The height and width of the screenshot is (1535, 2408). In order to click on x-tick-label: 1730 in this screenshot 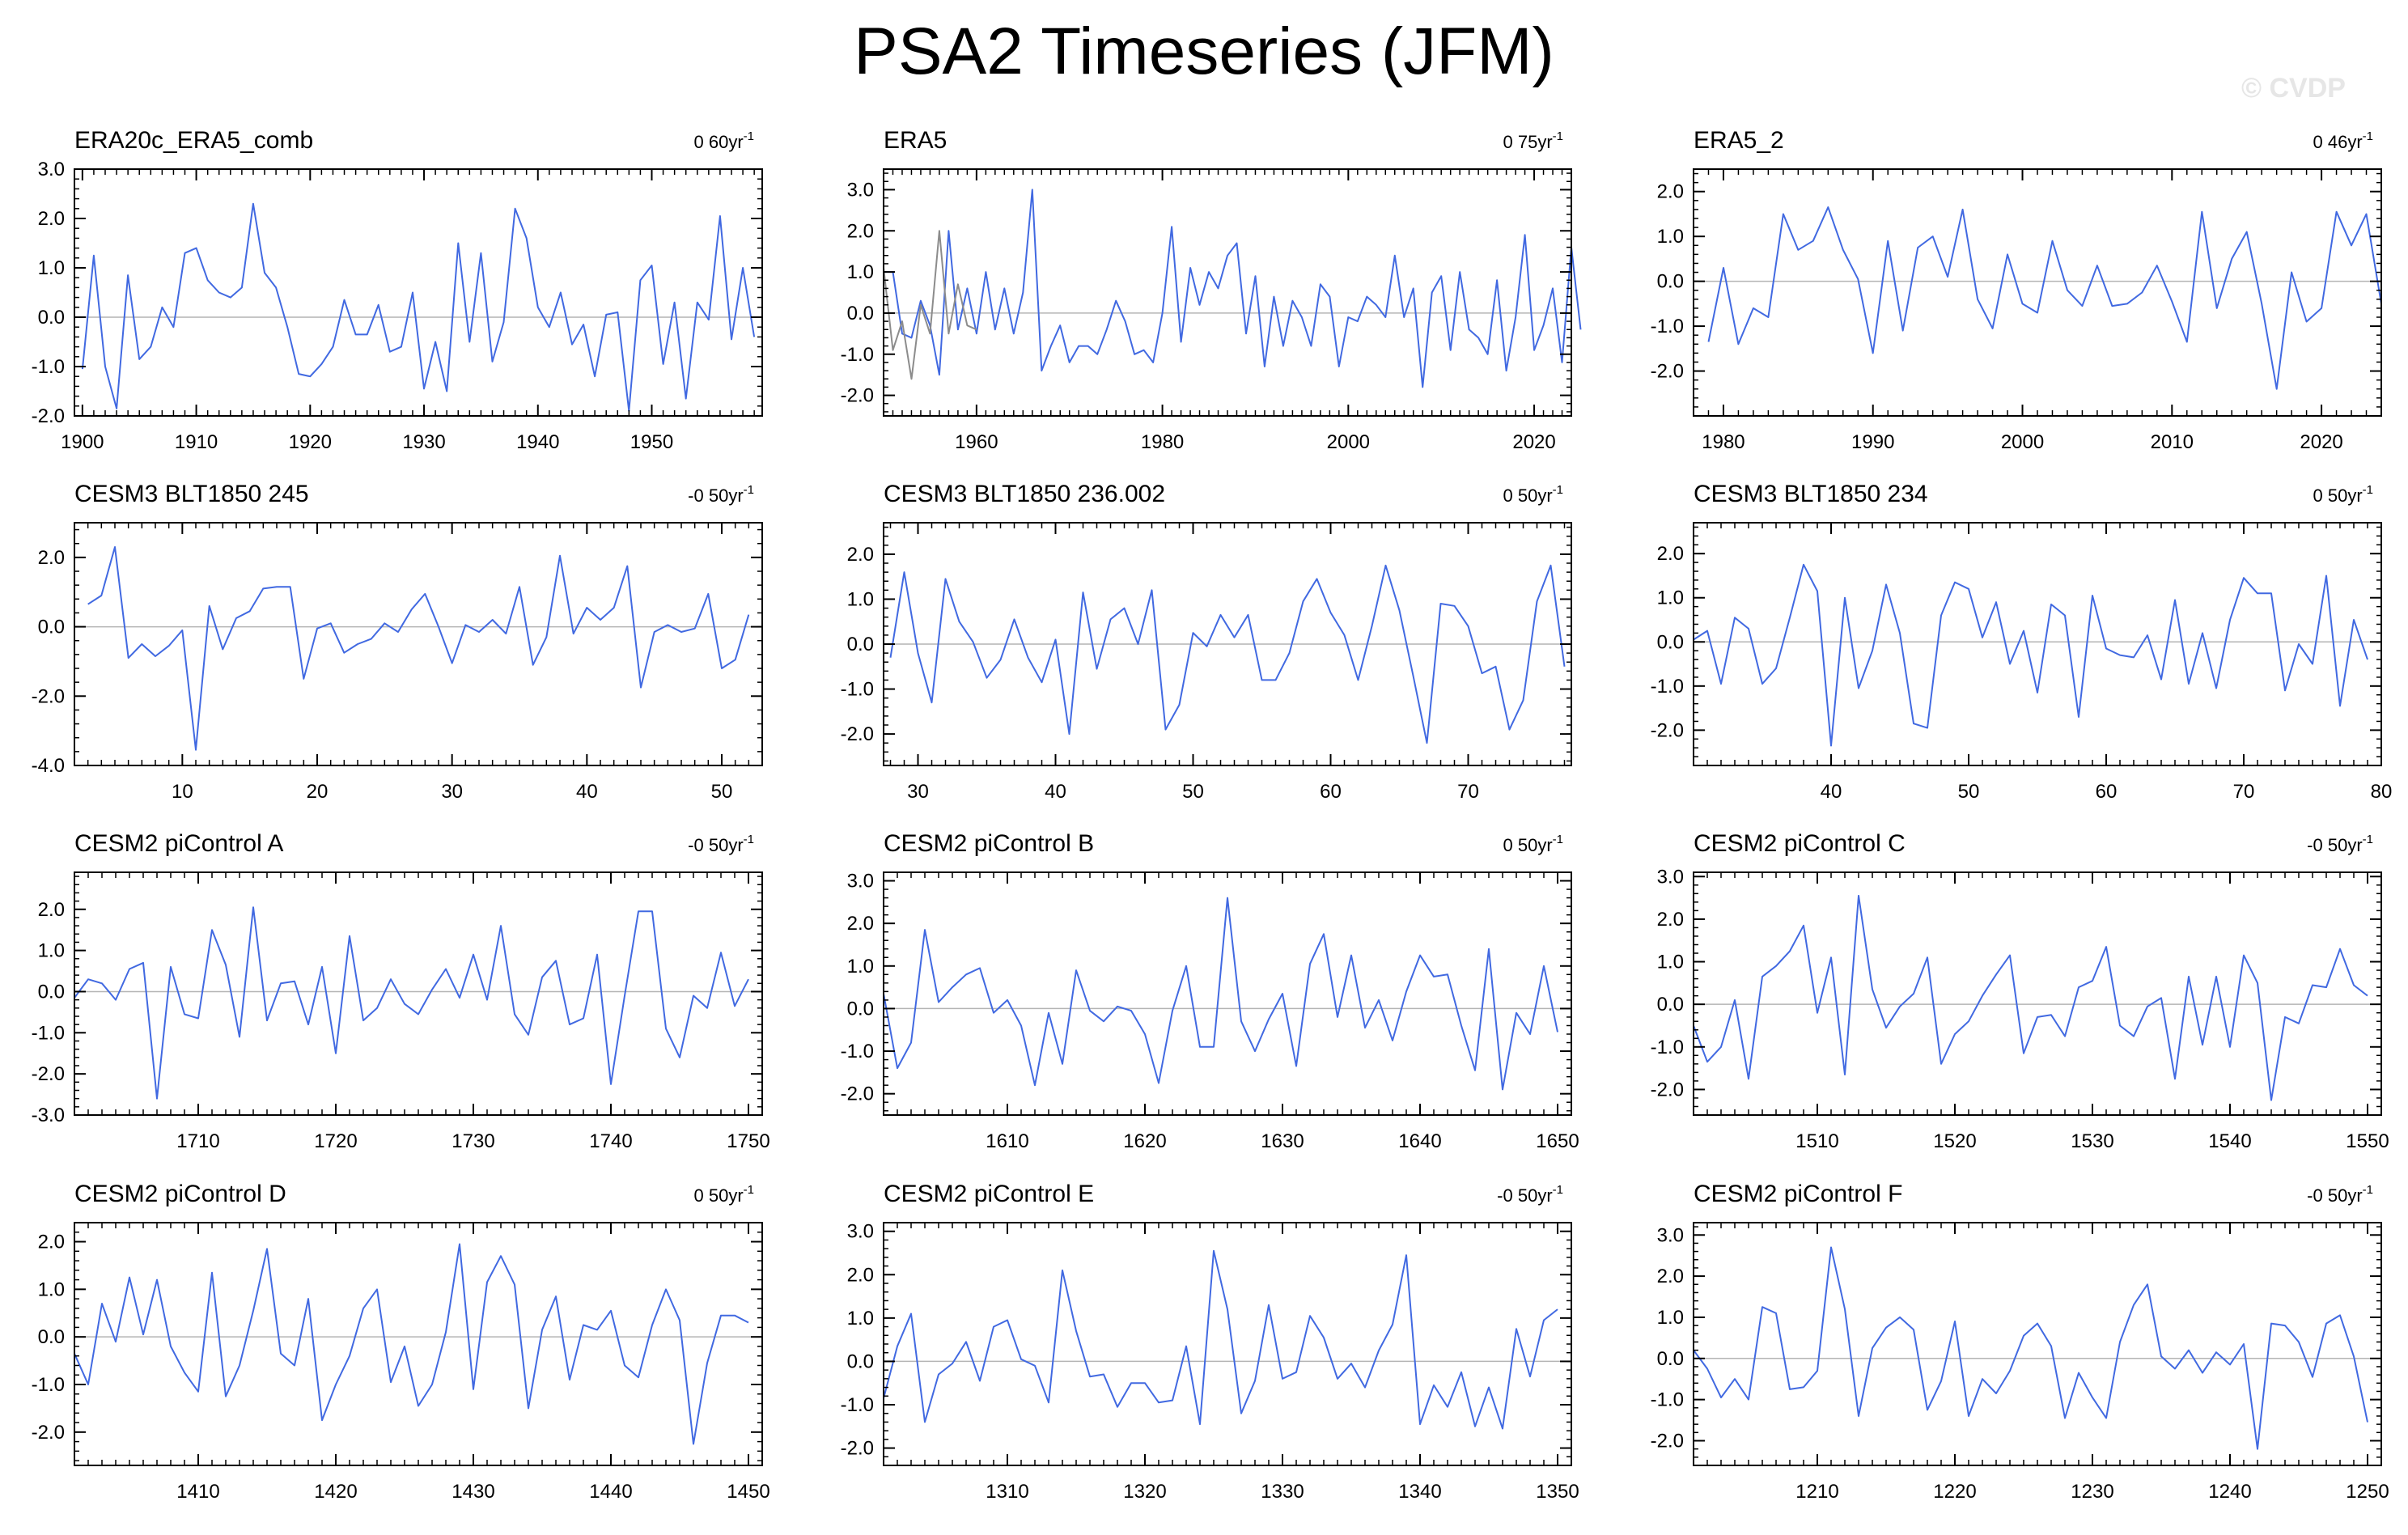, I will do `click(472, 1141)`.